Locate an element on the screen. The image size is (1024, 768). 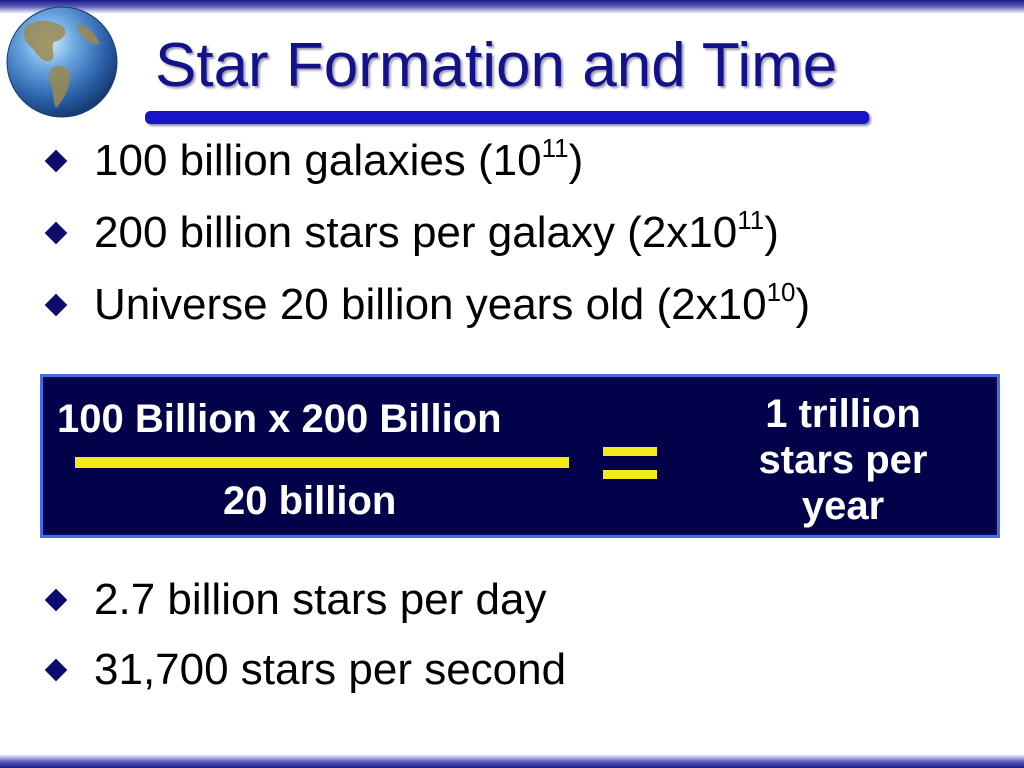
equals-sign-icon is located at coordinates (630, 470).